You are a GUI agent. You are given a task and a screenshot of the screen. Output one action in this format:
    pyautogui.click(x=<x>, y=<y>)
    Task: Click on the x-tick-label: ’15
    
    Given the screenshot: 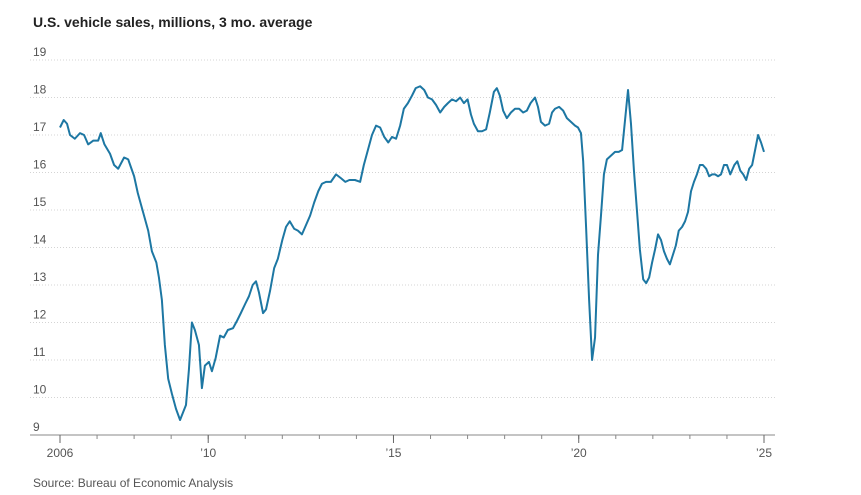 What is the action you would take?
    pyautogui.click(x=393, y=453)
    